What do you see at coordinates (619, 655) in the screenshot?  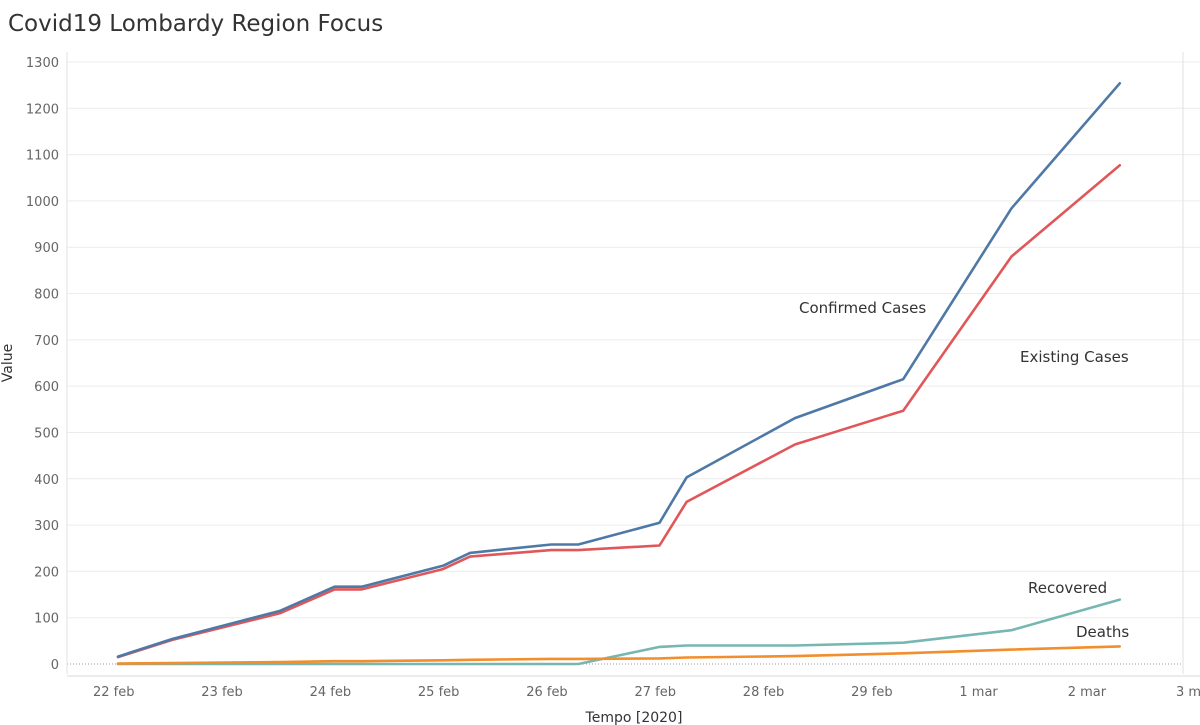 I see `series-line-deaths` at bounding box center [619, 655].